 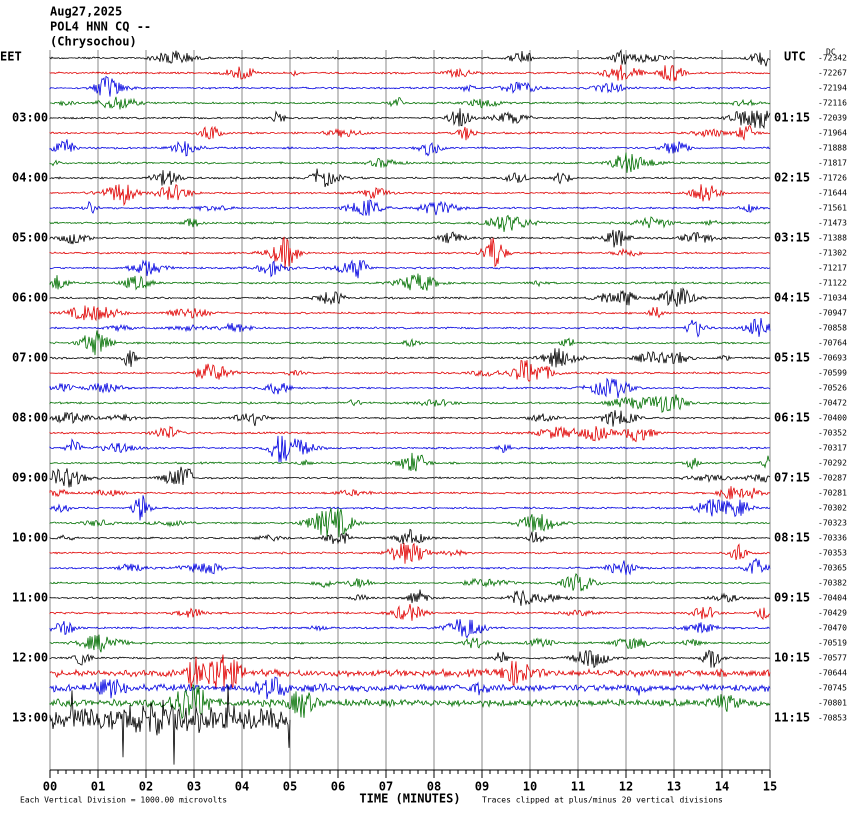 I want to click on left-time-label: 13:00, so click(x=30, y=718).